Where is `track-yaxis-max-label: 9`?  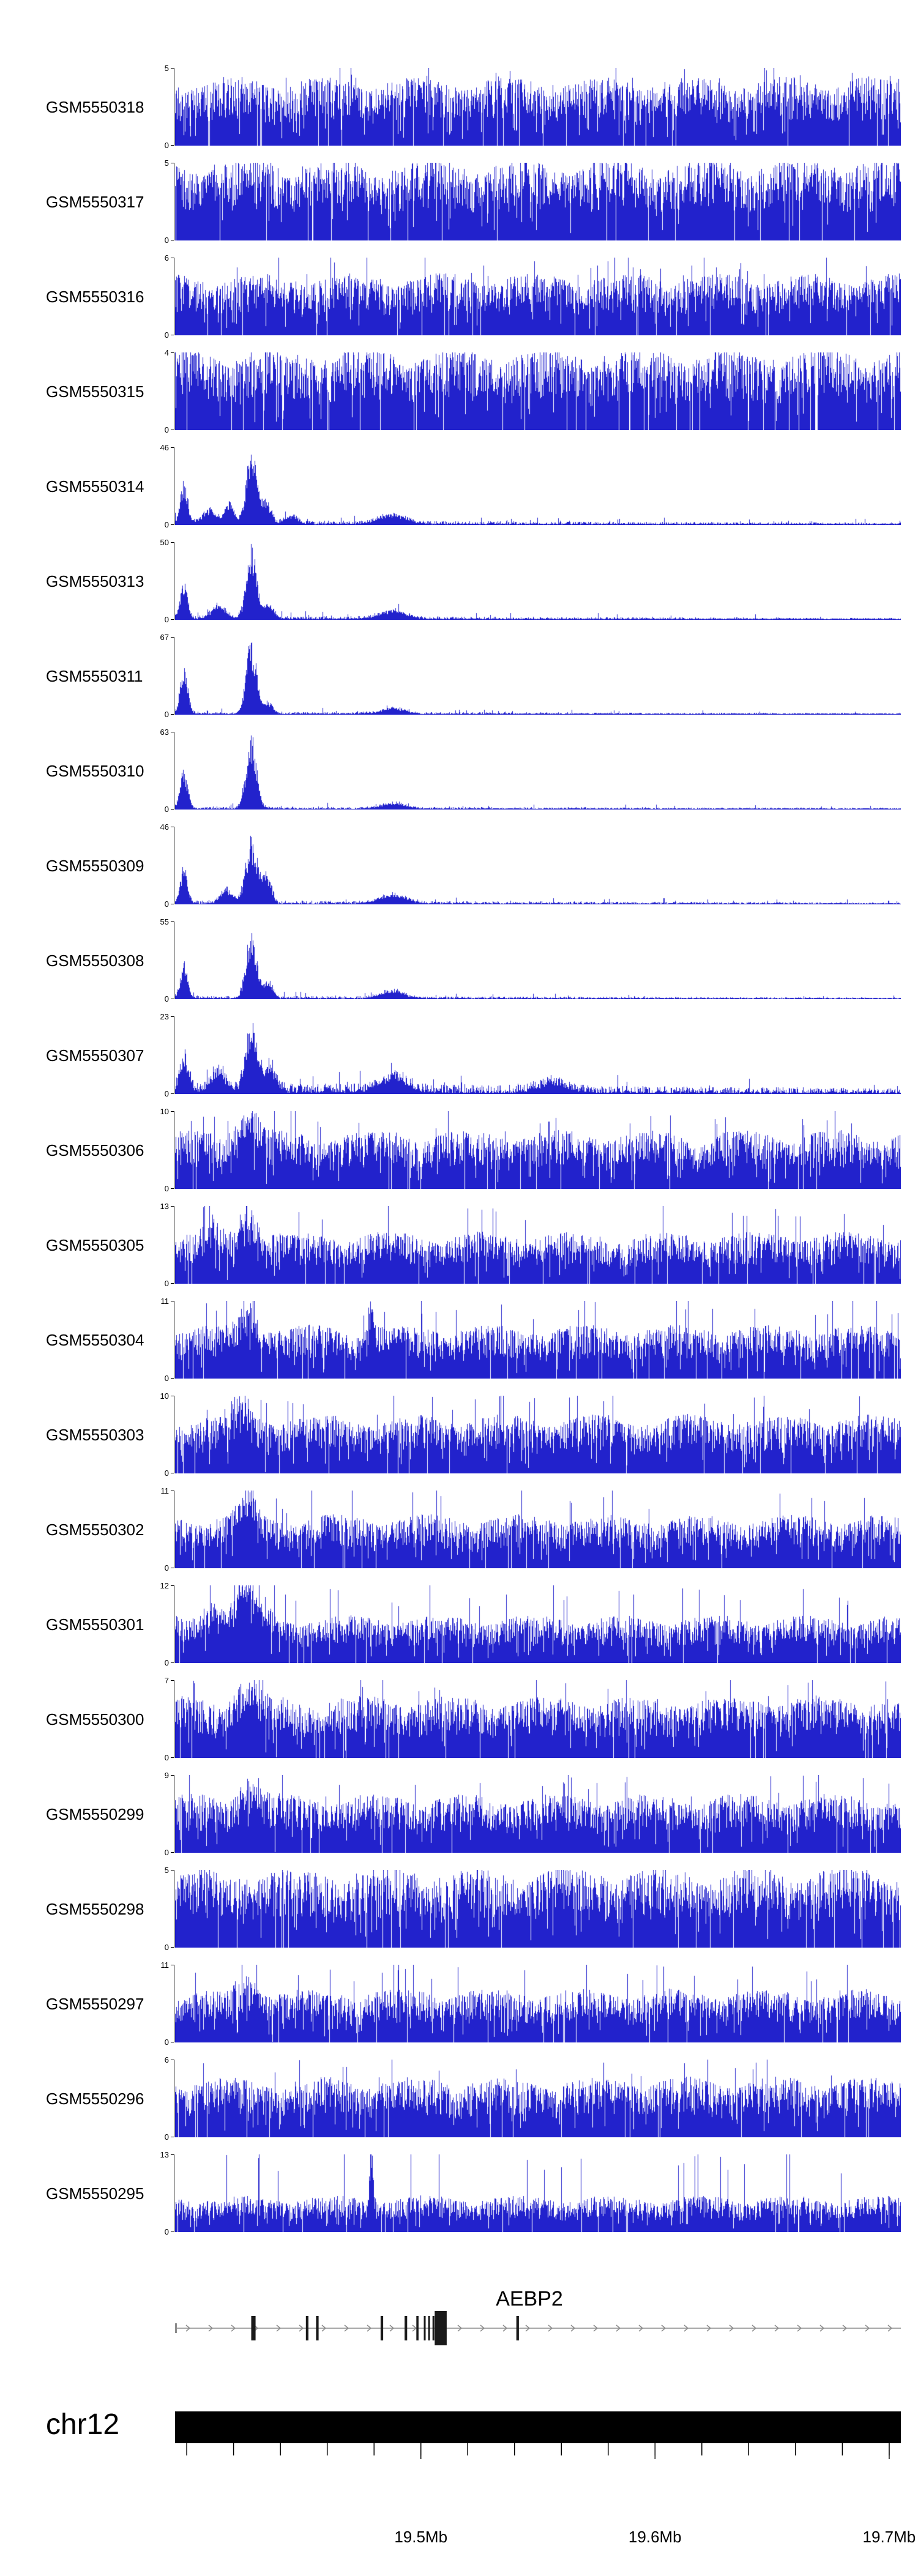 track-yaxis-max-label: 9 is located at coordinates (166, 1776).